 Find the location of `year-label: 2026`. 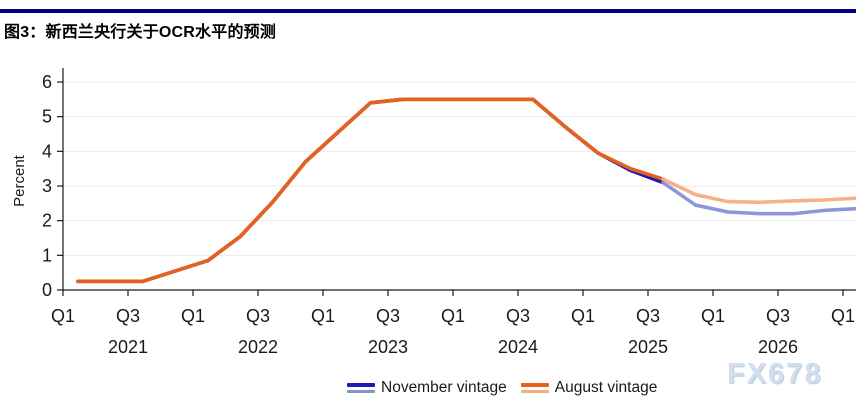

year-label: 2026 is located at coordinates (778, 347).